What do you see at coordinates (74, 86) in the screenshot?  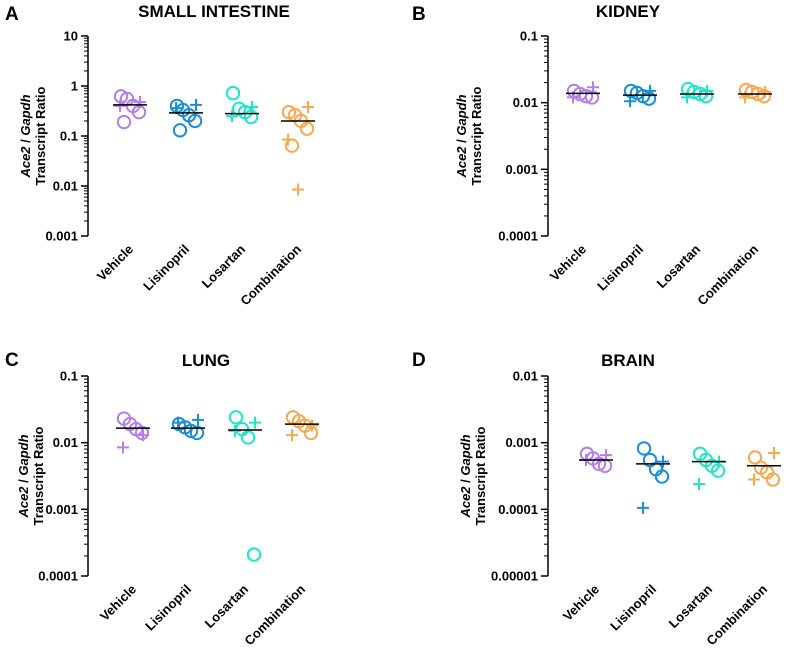 I see `y-tick-label: 1` at bounding box center [74, 86].